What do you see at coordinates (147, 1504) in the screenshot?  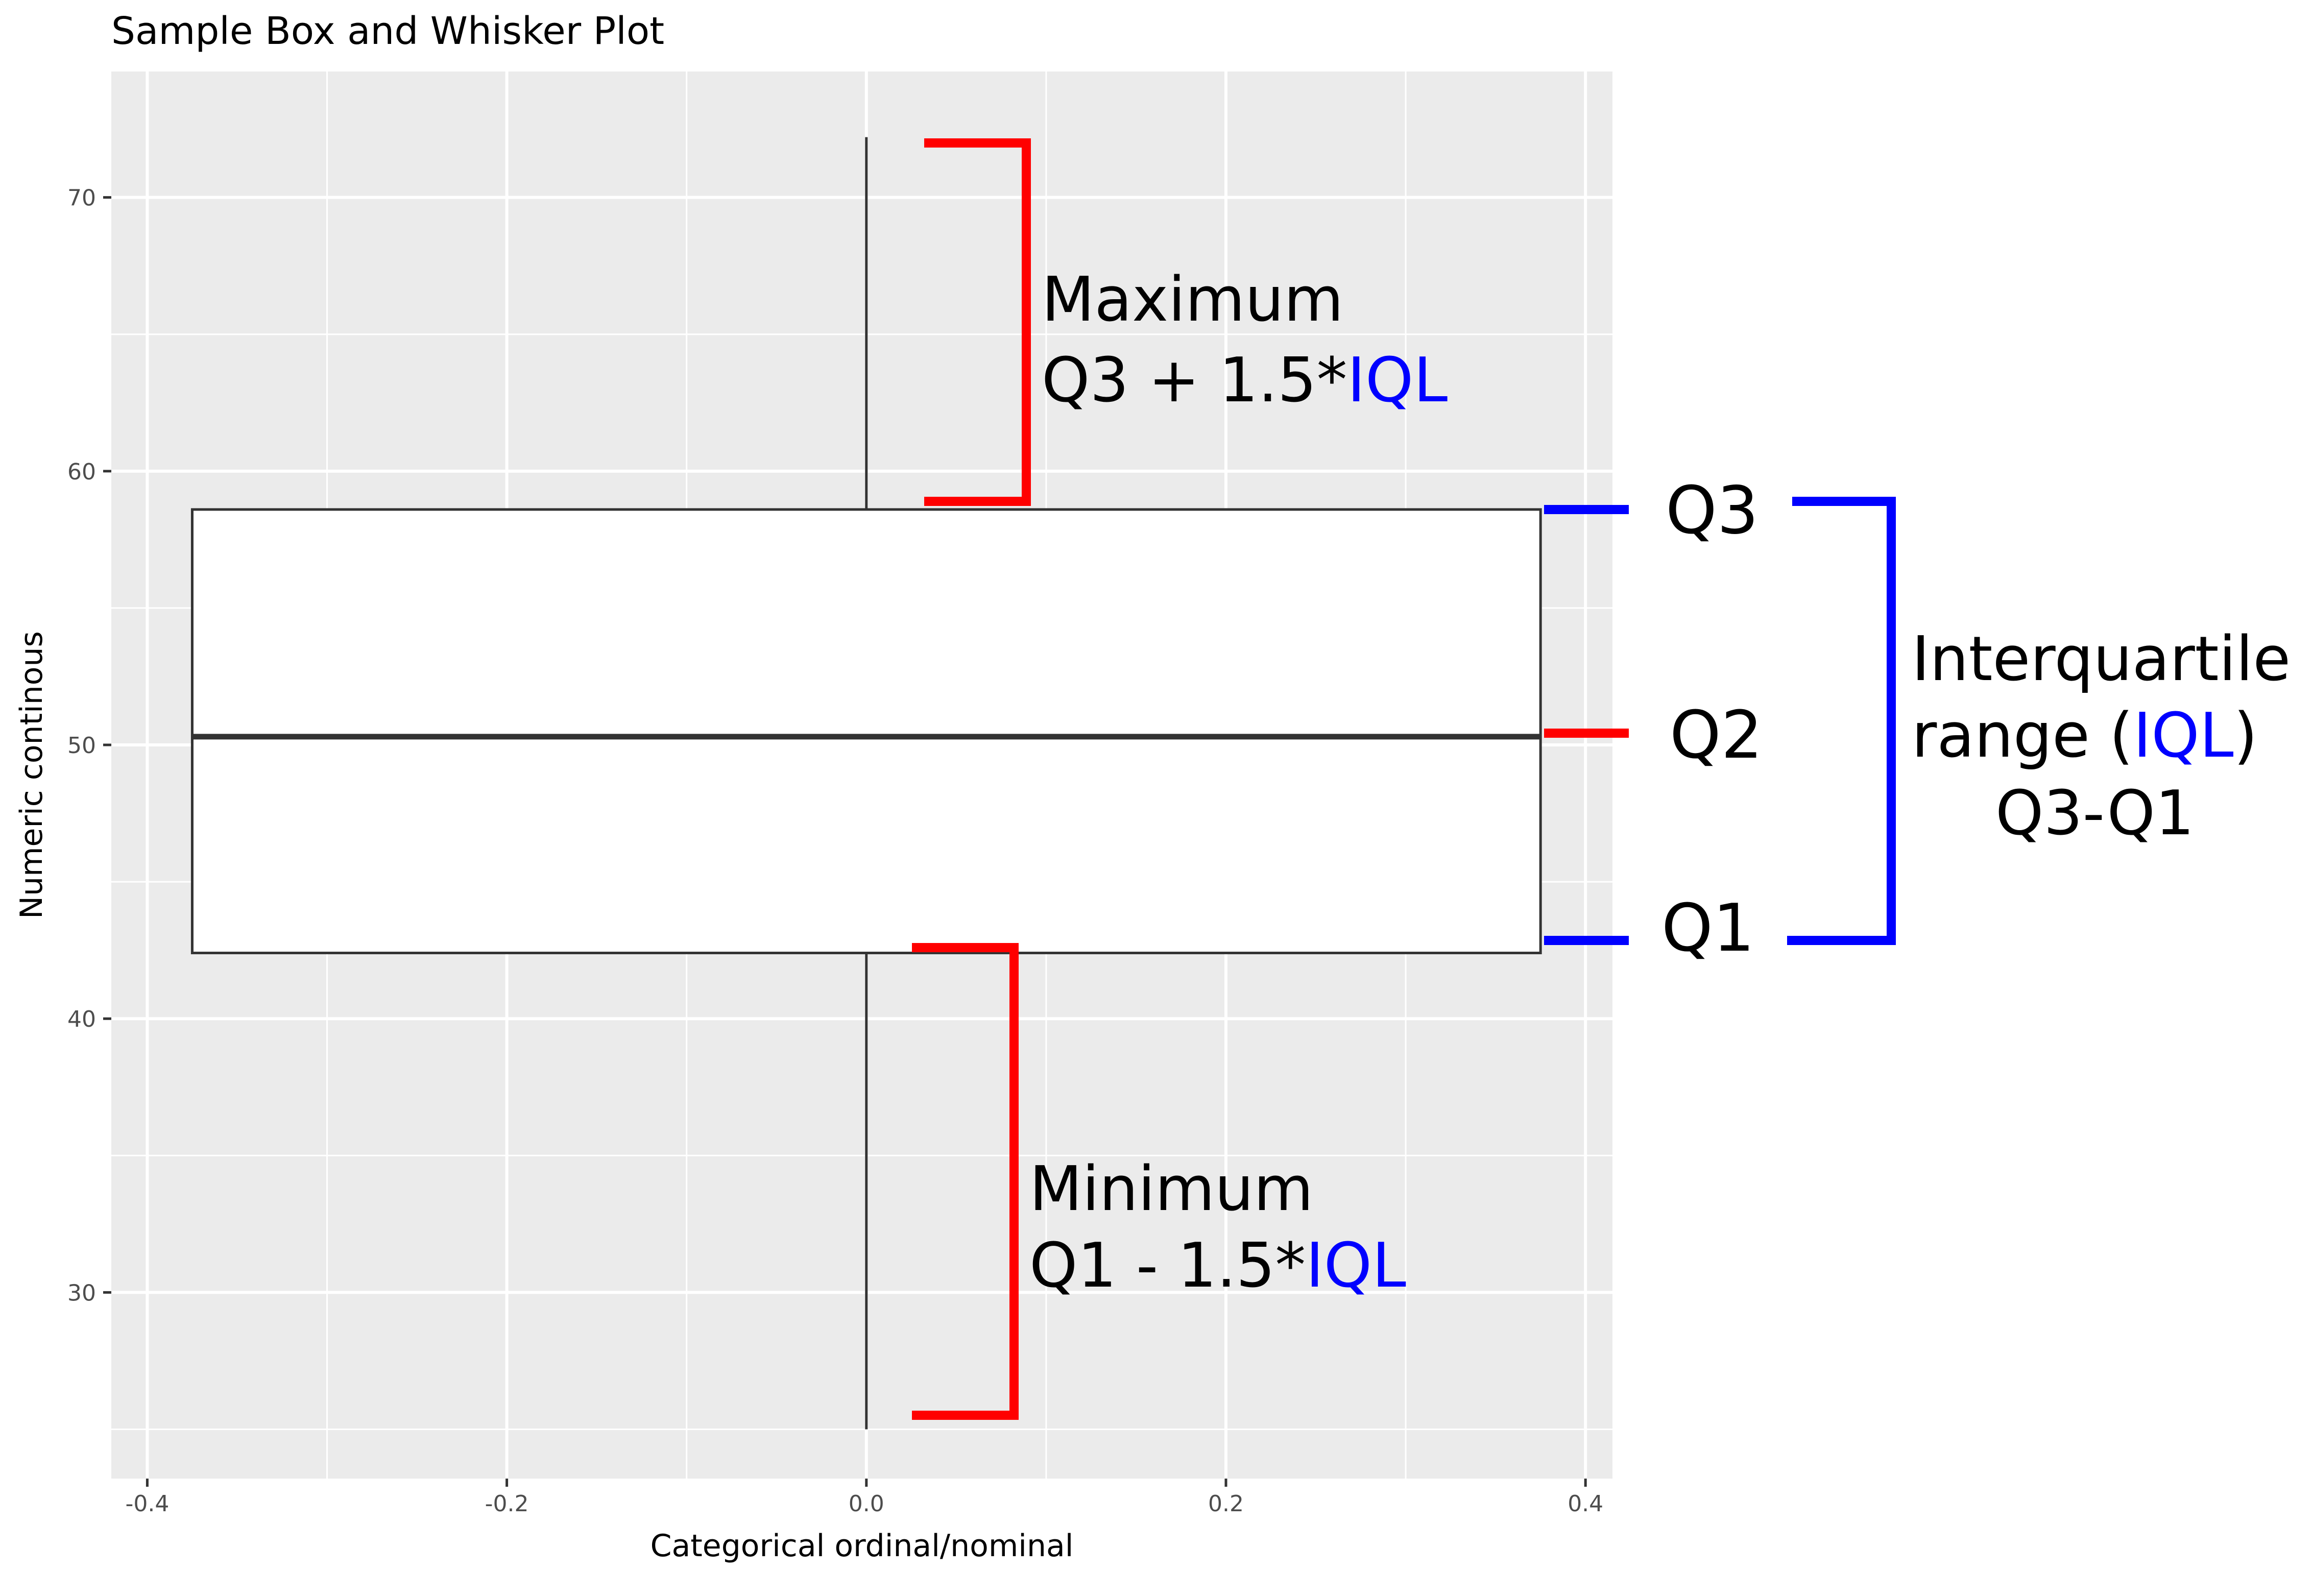 I see `x-tick-label: -0.4` at bounding box center [147, 1504].